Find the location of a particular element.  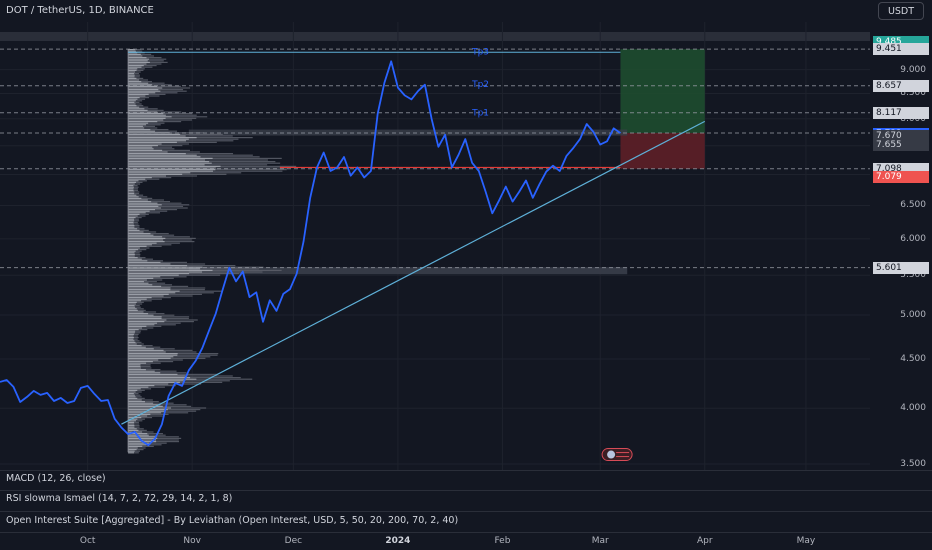

annotation-label: Tp2 is located at coordinates (480, 85).